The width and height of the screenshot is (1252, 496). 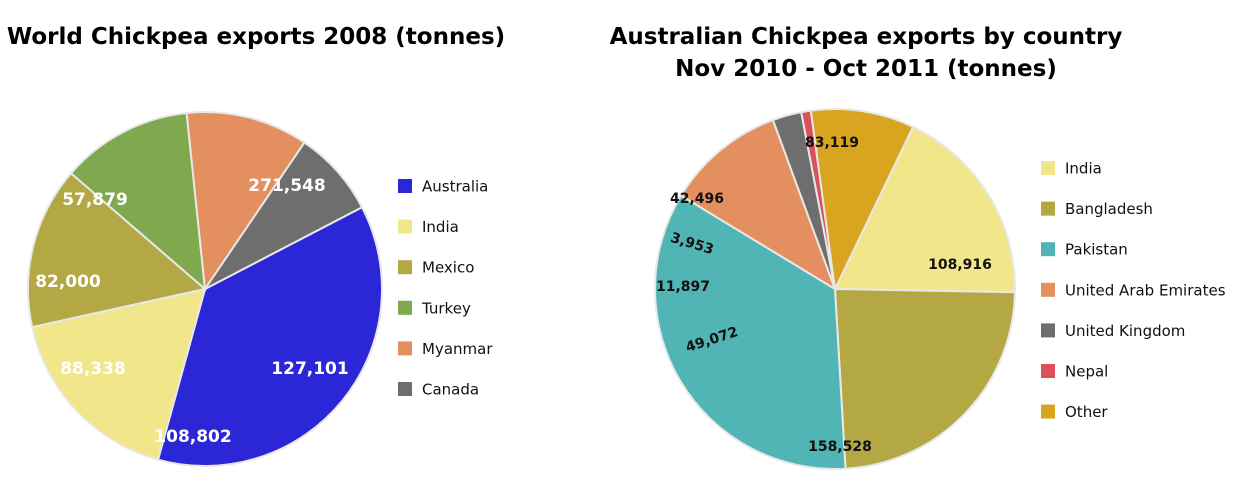 What do you see at coordinates (68, 282) in the screenshot?
I see `slice-value-label: 82,000` at bounding box center [68, 282].